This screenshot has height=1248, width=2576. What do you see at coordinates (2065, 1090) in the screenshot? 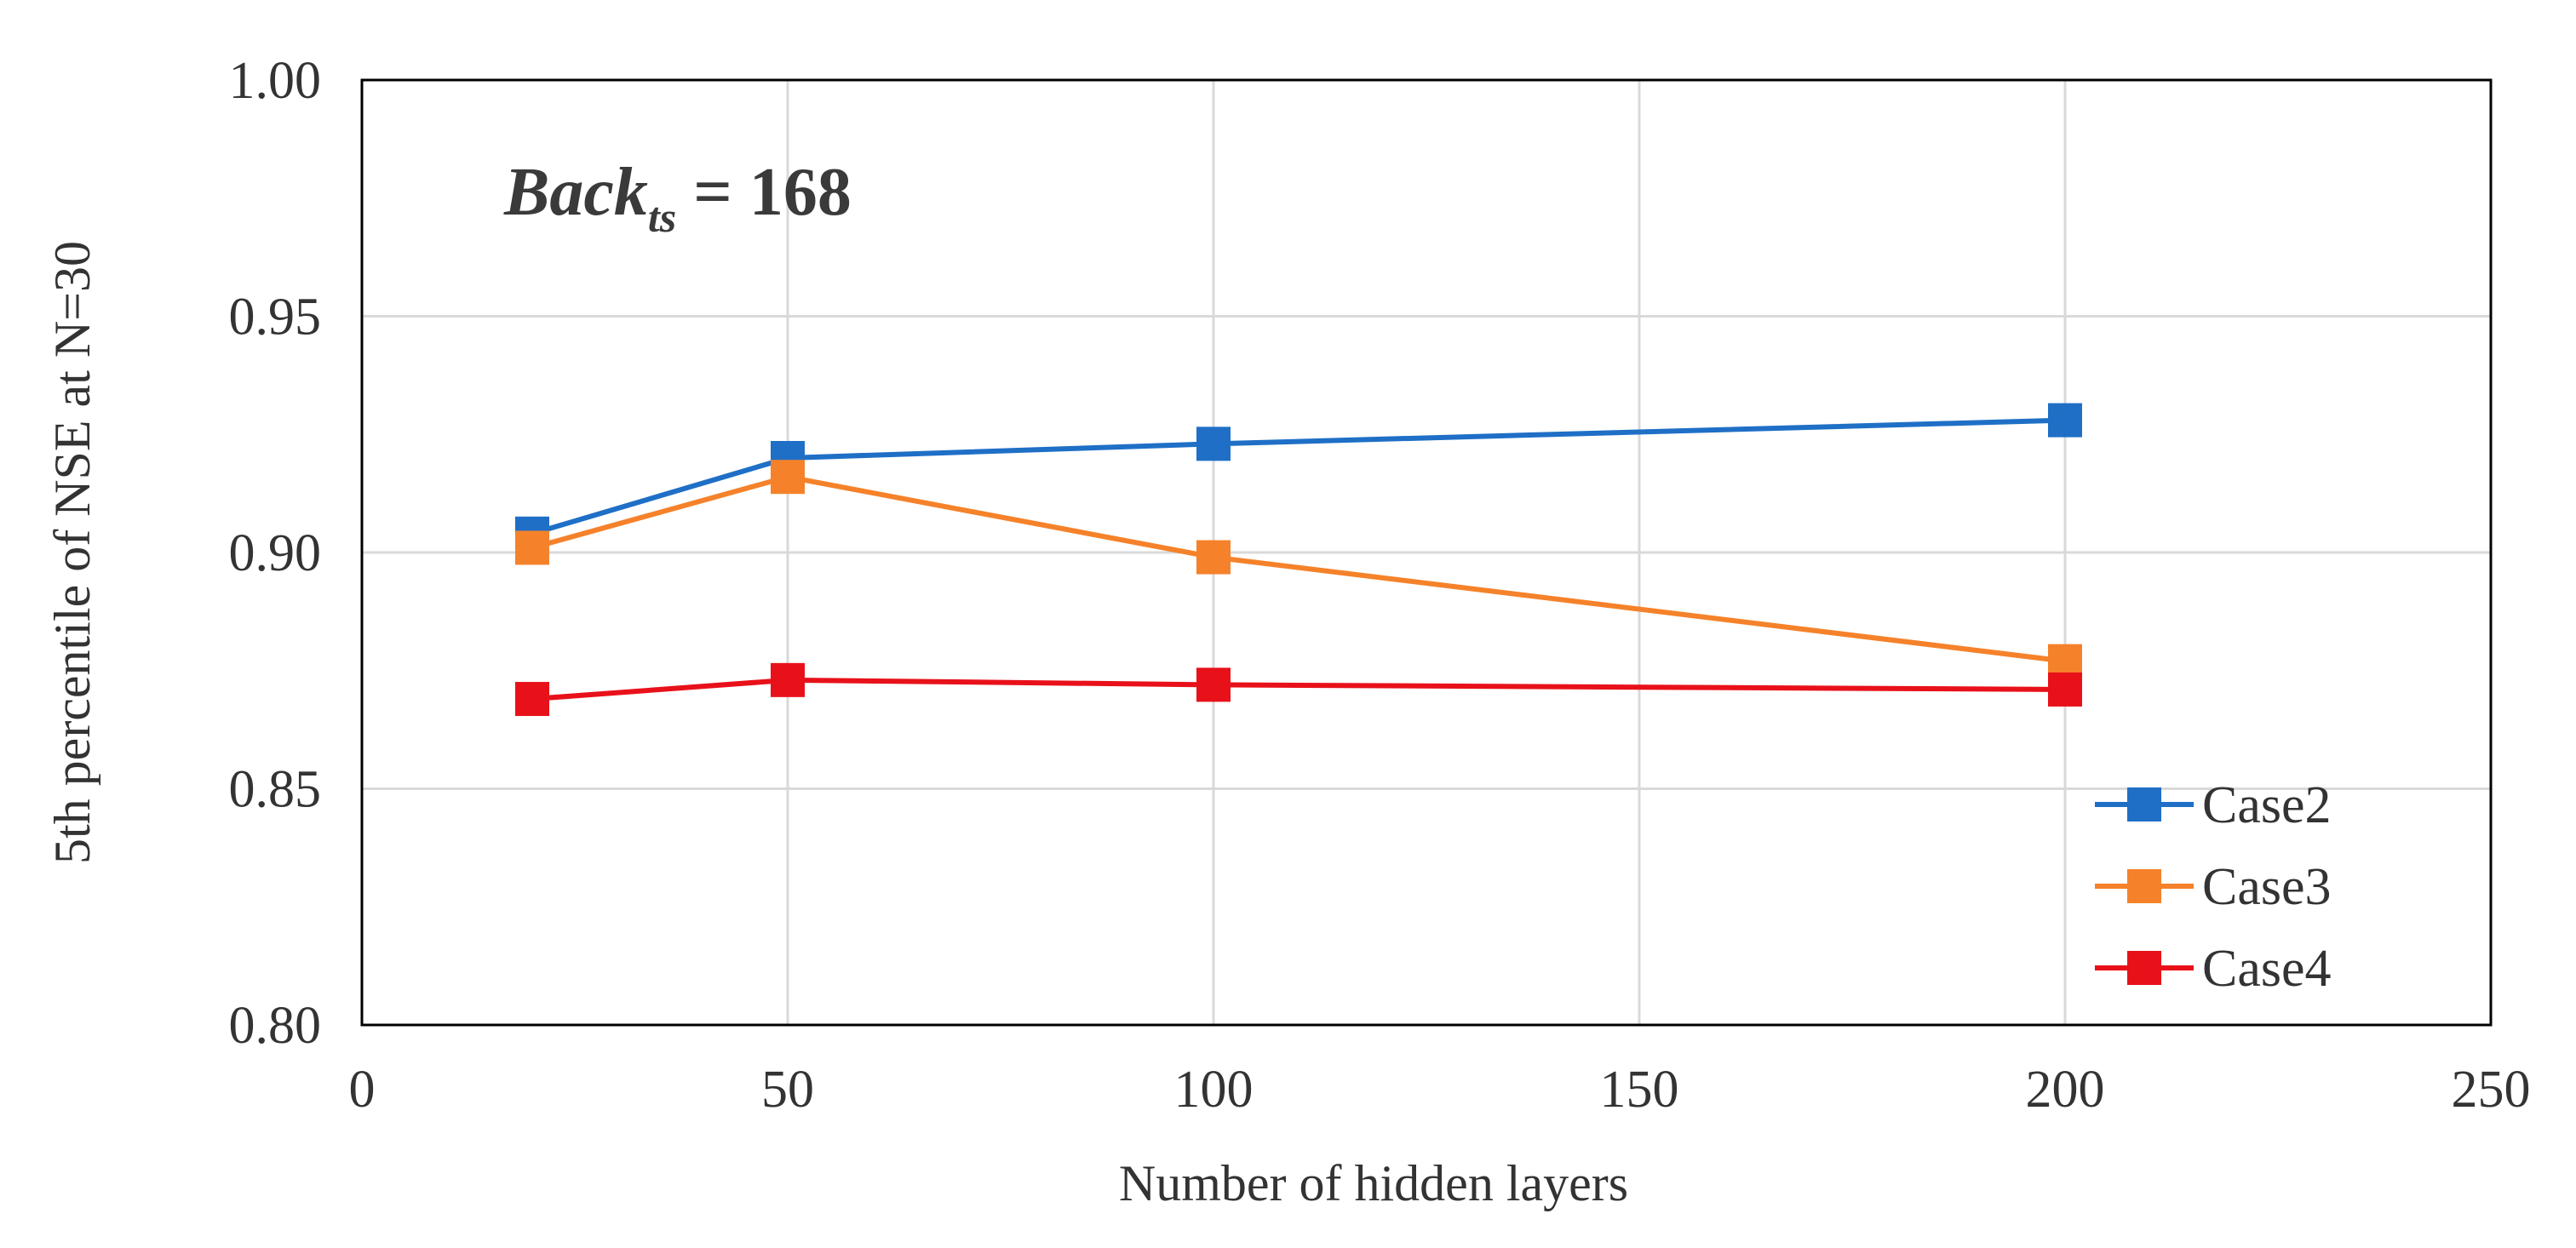
I see `x-tick-label: 200` at bounding box center [2065, 1090].